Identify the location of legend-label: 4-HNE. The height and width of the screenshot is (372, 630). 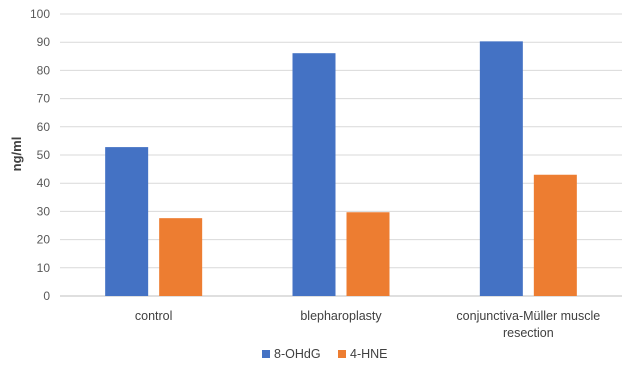
(369, 354).